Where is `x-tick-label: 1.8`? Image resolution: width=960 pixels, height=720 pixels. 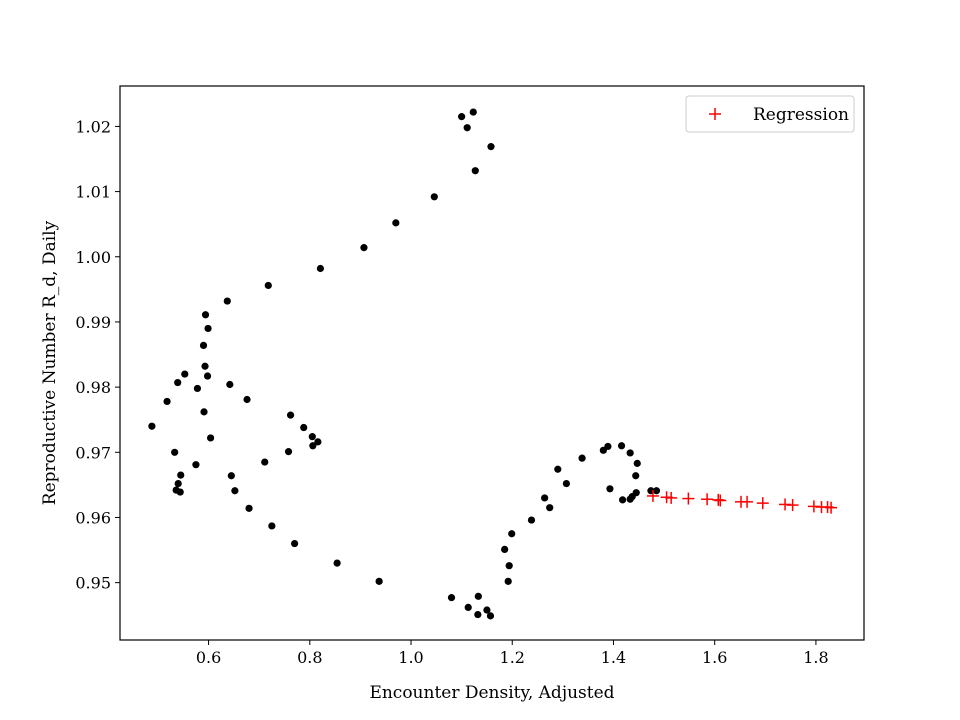 x-tick-label: 1.8 is located at coordinates (815, 657).